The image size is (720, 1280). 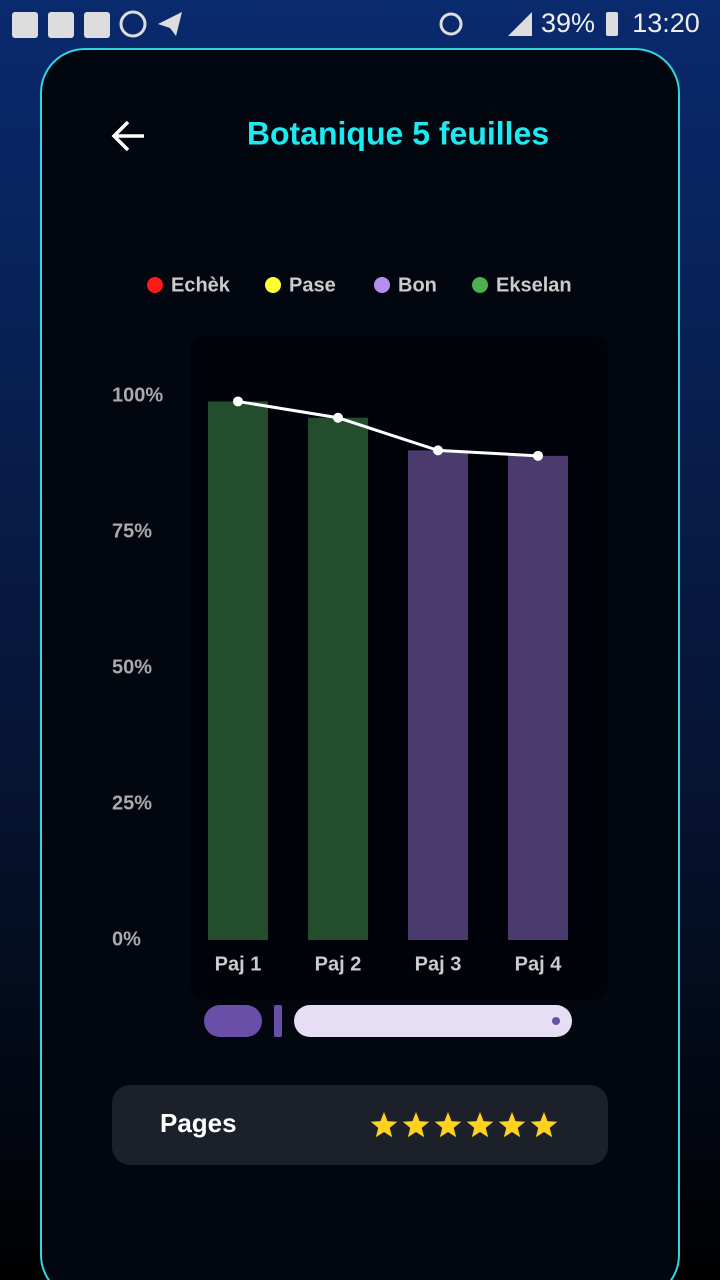 I want to click on title: Botanique 5 feuilles, so click(x=398, y=133).